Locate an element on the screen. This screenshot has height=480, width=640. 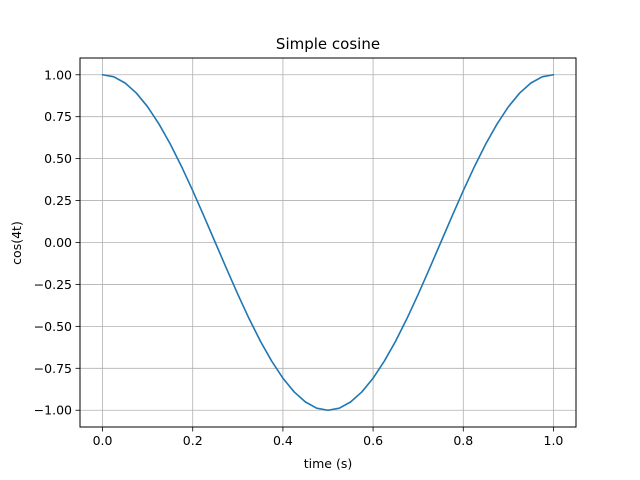
x-tick-label: 1.0 is located at coordinates (554, 440).